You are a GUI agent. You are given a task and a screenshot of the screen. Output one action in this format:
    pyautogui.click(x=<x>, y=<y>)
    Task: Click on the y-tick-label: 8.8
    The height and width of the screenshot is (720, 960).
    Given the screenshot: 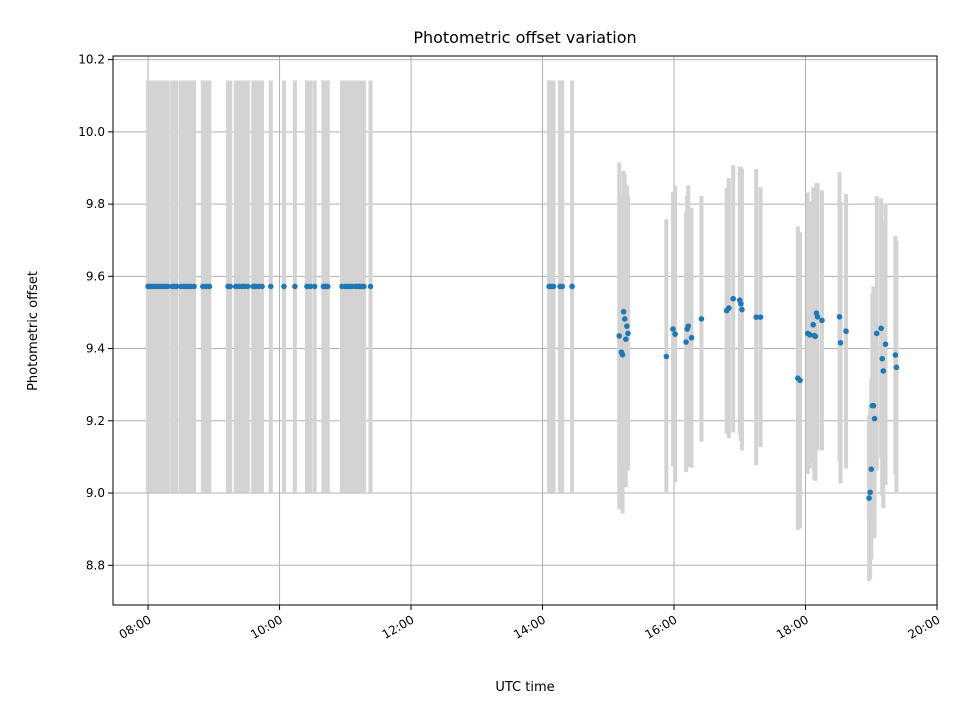 What is the action you would take?
    pyautogui.click(x=95, y=565)
    